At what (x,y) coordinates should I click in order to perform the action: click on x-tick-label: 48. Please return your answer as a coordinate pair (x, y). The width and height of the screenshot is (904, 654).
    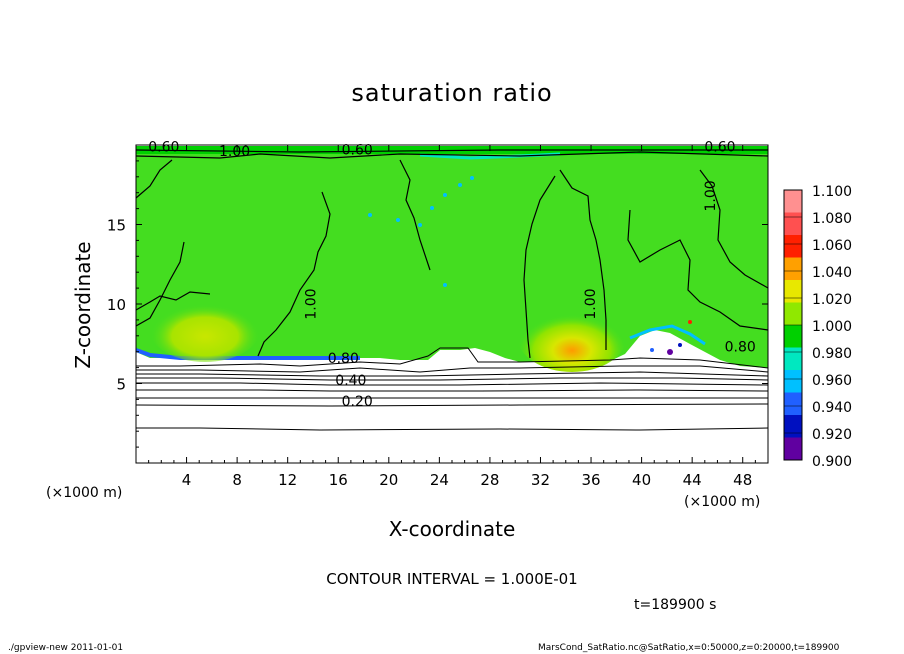
    Looking at the image, I should click on (742, 480).